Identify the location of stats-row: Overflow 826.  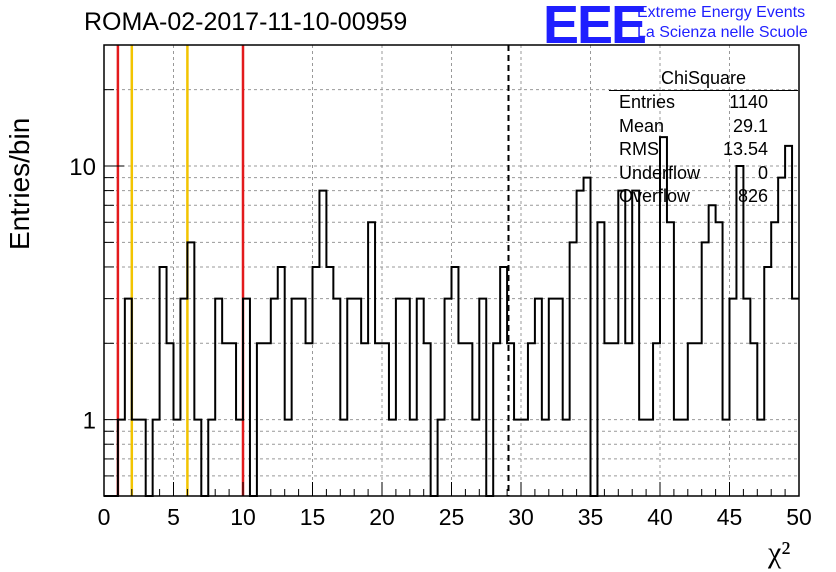
(703, 197).